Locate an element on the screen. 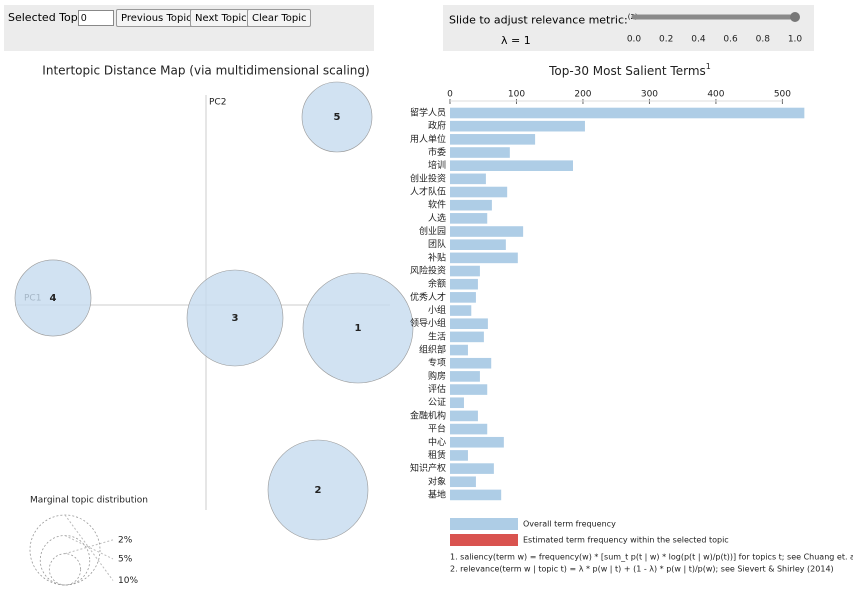 This screenshot has width=853, height=602. legend-label: Overall term frequency is located at coordinates (569, 524).